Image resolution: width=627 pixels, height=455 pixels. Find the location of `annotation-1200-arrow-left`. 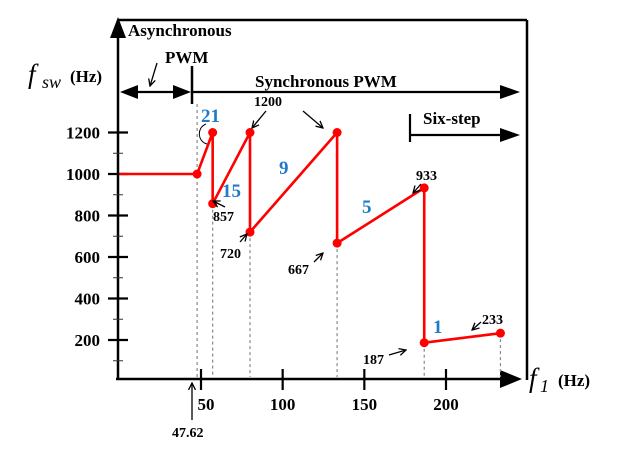

annotation-1200-arrow-left is located at coordinates (259, 119).